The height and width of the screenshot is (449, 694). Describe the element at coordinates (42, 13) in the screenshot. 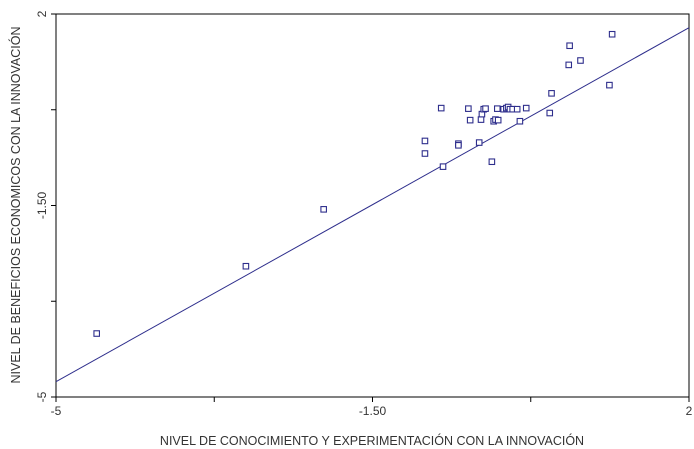

I see `y-tick-label: 2` at that location.